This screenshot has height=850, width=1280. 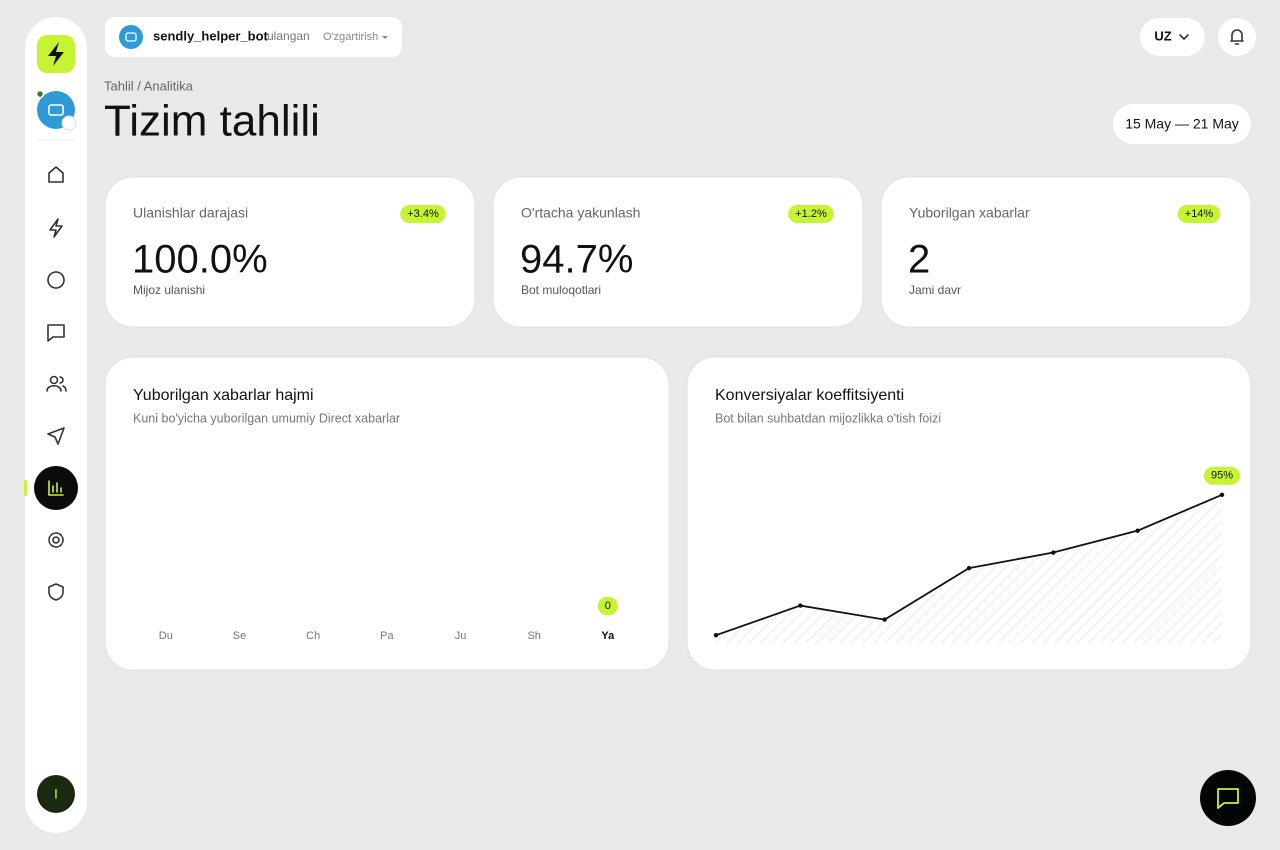 I want to click on x-tick-label: Du, so click(x=166, y=636).